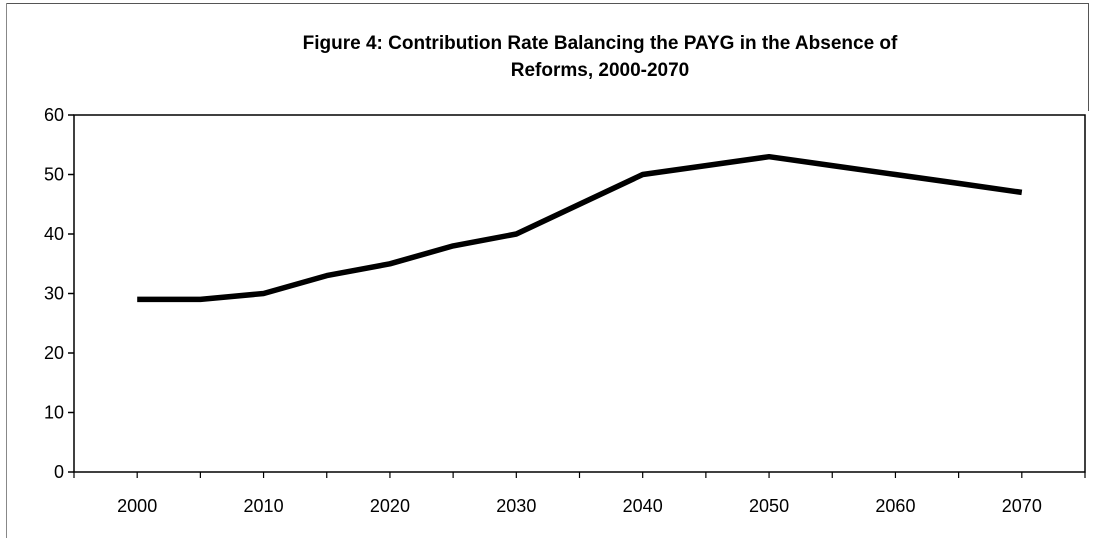  Describe the element at coordinates (769, 506) in the screenshot. I see `x-tick-label: 2050` at that location.